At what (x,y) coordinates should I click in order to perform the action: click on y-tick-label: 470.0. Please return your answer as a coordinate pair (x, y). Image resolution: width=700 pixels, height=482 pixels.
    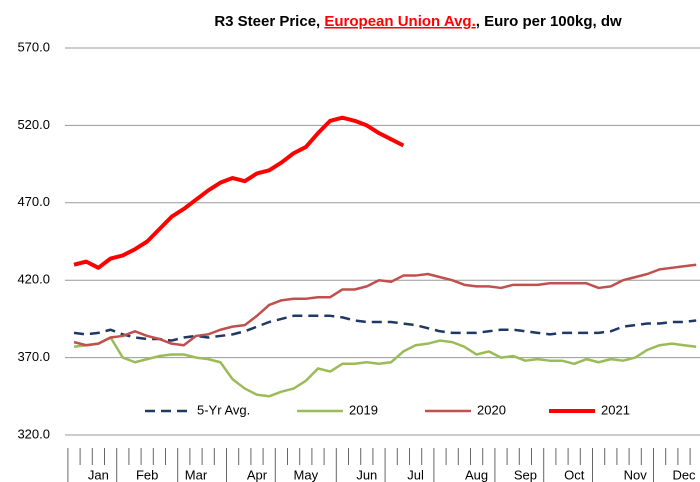
    Looking at the image, I should click on (33, 201).